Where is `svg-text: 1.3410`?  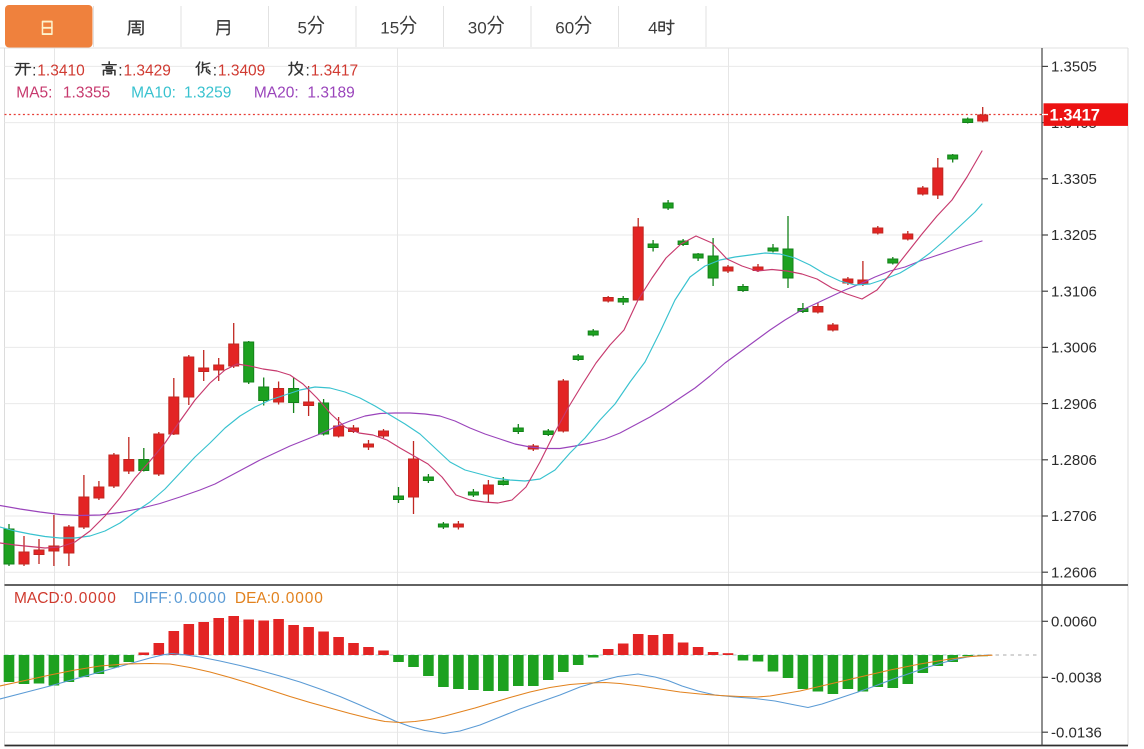 svg-text: 1.3410 is located at coordinates (61, 70).